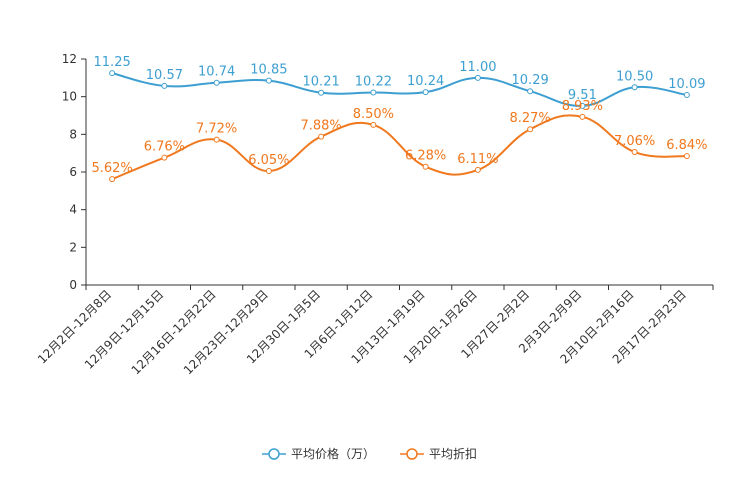  What do you see at coordinates (321, 82) in the screenshot?
I see `data-label: 10.21` at bounding box center [321, 82].